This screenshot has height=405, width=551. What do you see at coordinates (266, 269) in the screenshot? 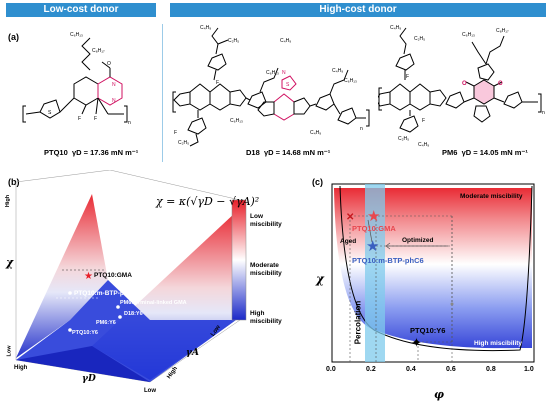
I see `colorbar-mid: Moderate miscibility` at bounding box center [266, 269].